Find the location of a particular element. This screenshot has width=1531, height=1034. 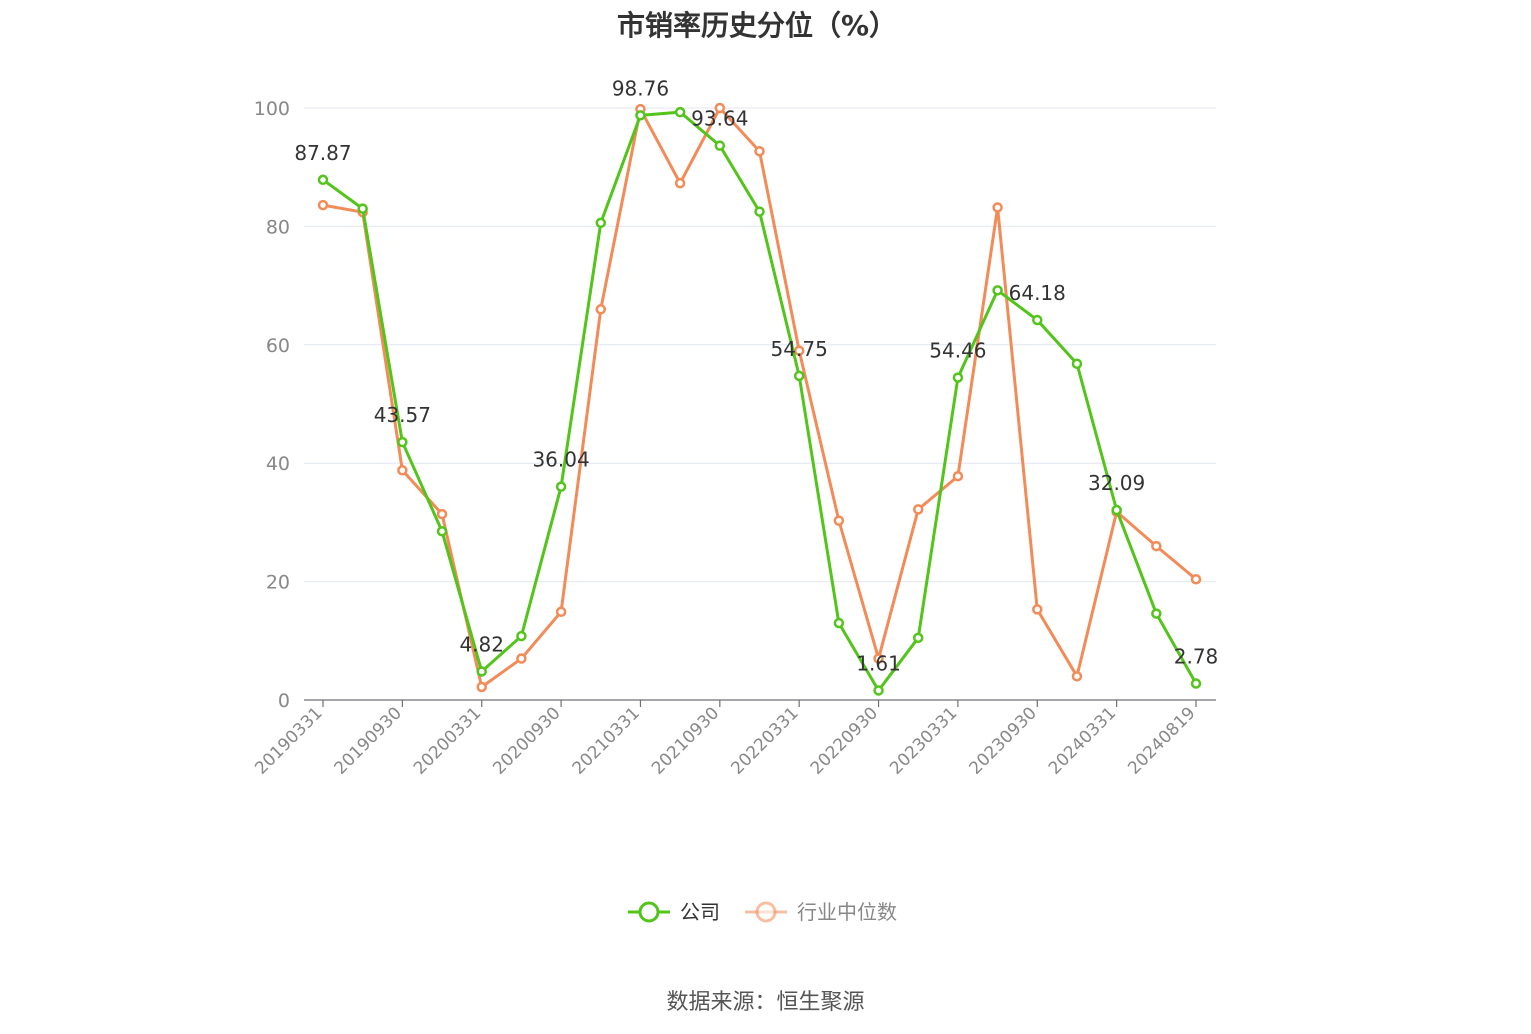

data-label: 54.75 is located at coordinates (799, 349).